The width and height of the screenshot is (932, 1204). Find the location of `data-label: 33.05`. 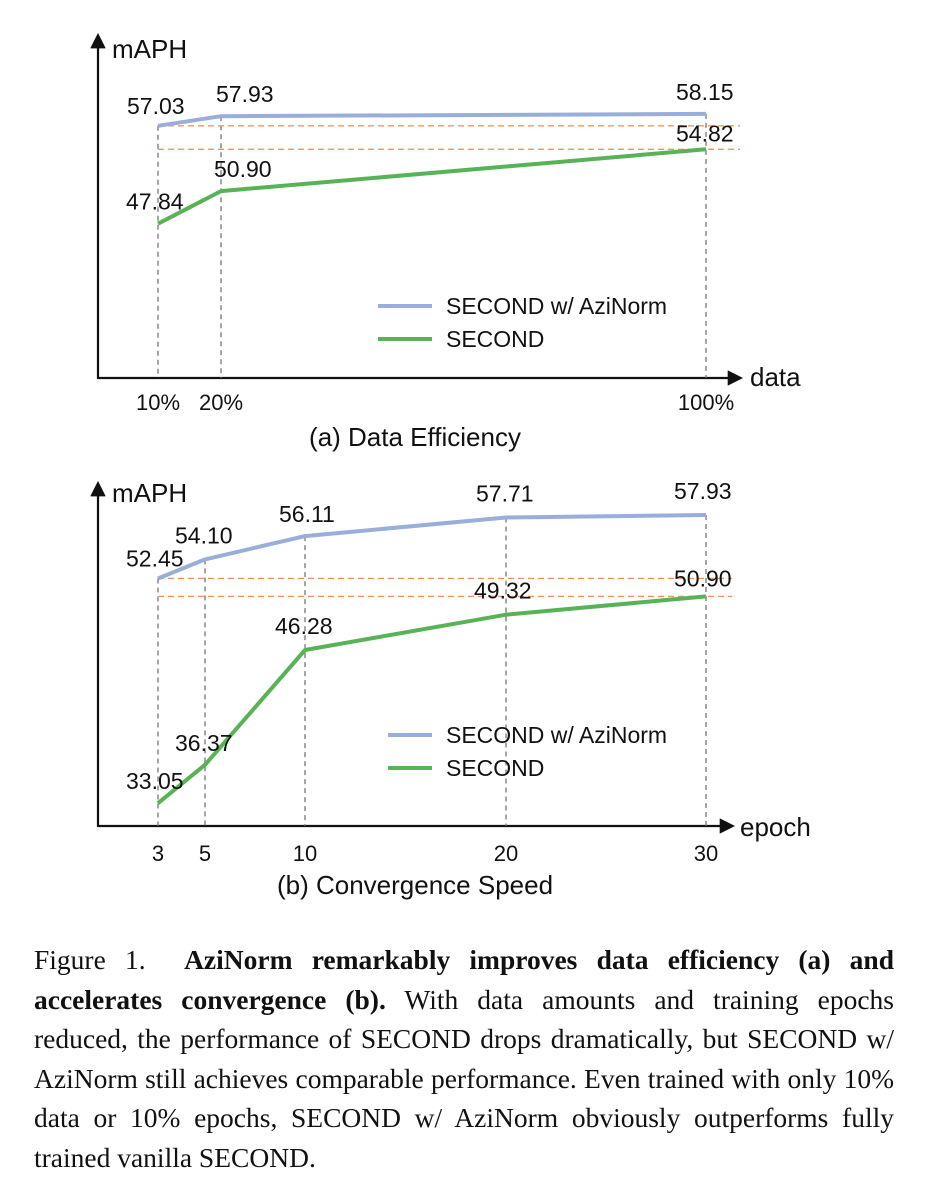

data-label: 33.05 is located at coordinates (155, 781).